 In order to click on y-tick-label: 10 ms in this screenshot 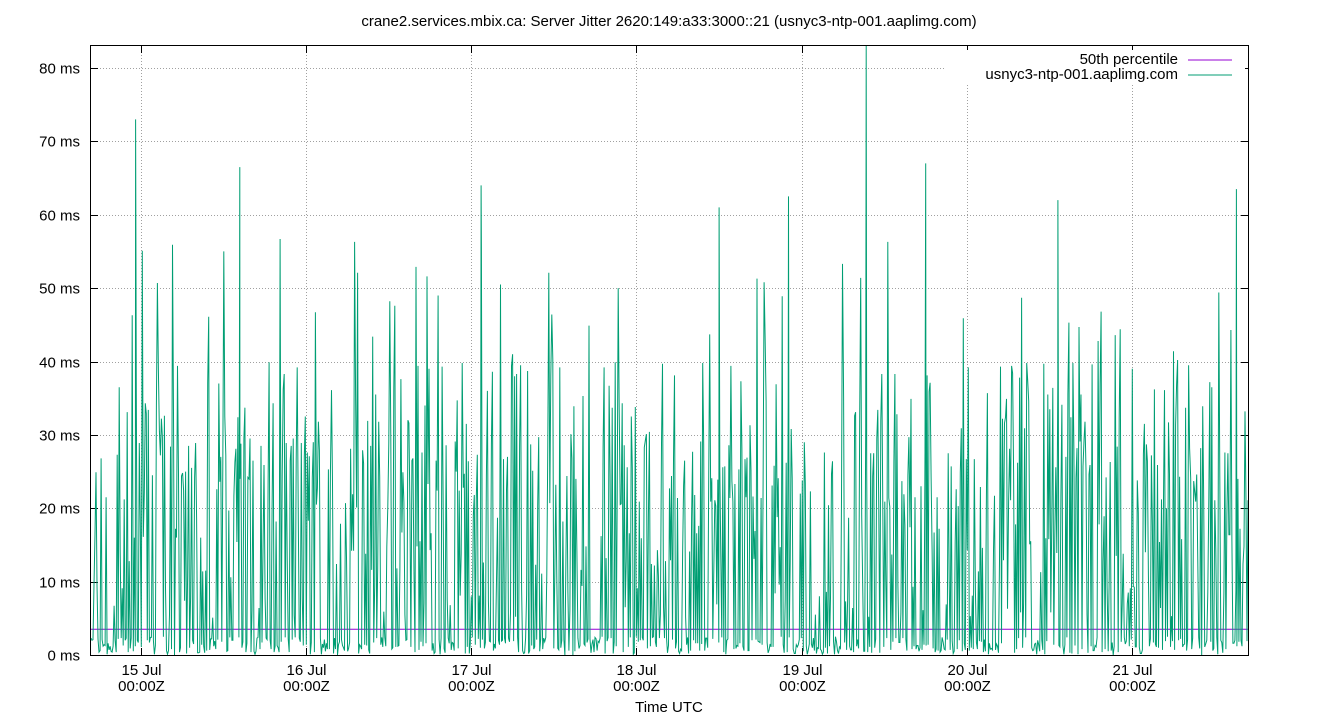, I will do `click(59, 583)`.